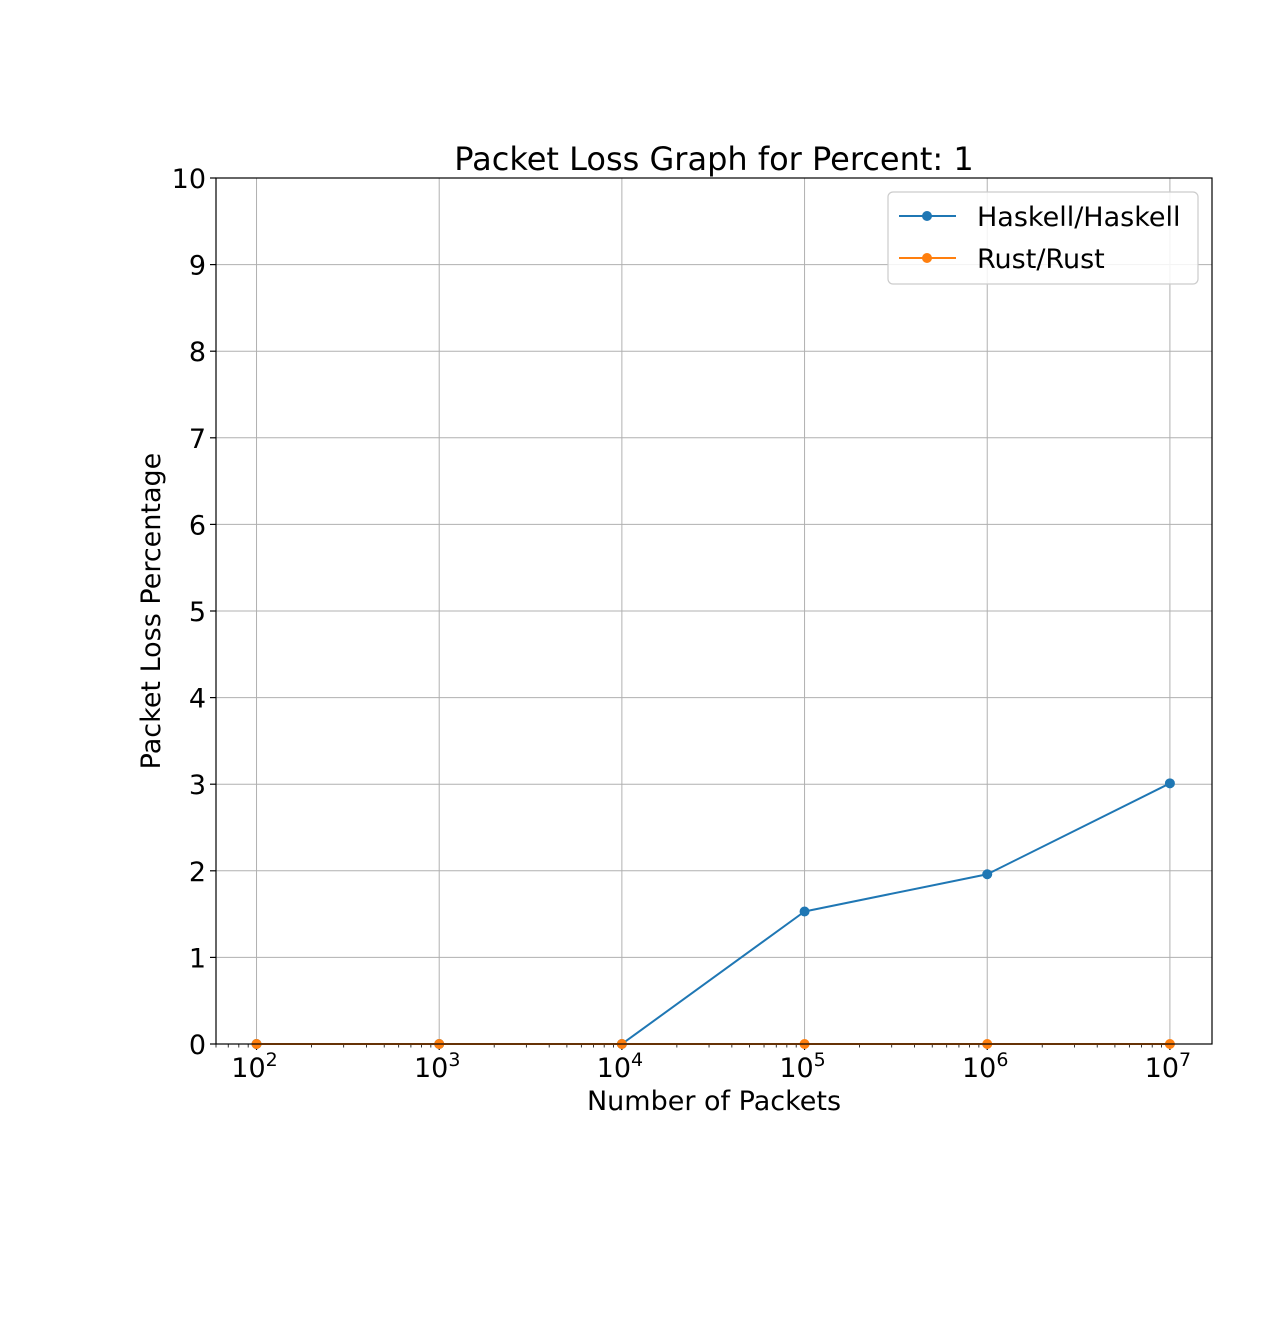 This screenshot has height=1330, width=1275. I want to click on y-tick-label: 1, so click(197, 958).